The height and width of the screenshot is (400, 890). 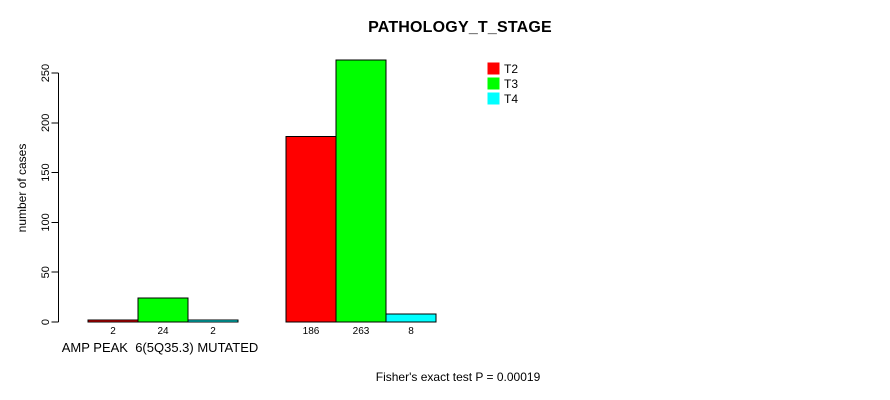 I want to click on y-axis-tick-label: 200, so click(x=46, y=123).